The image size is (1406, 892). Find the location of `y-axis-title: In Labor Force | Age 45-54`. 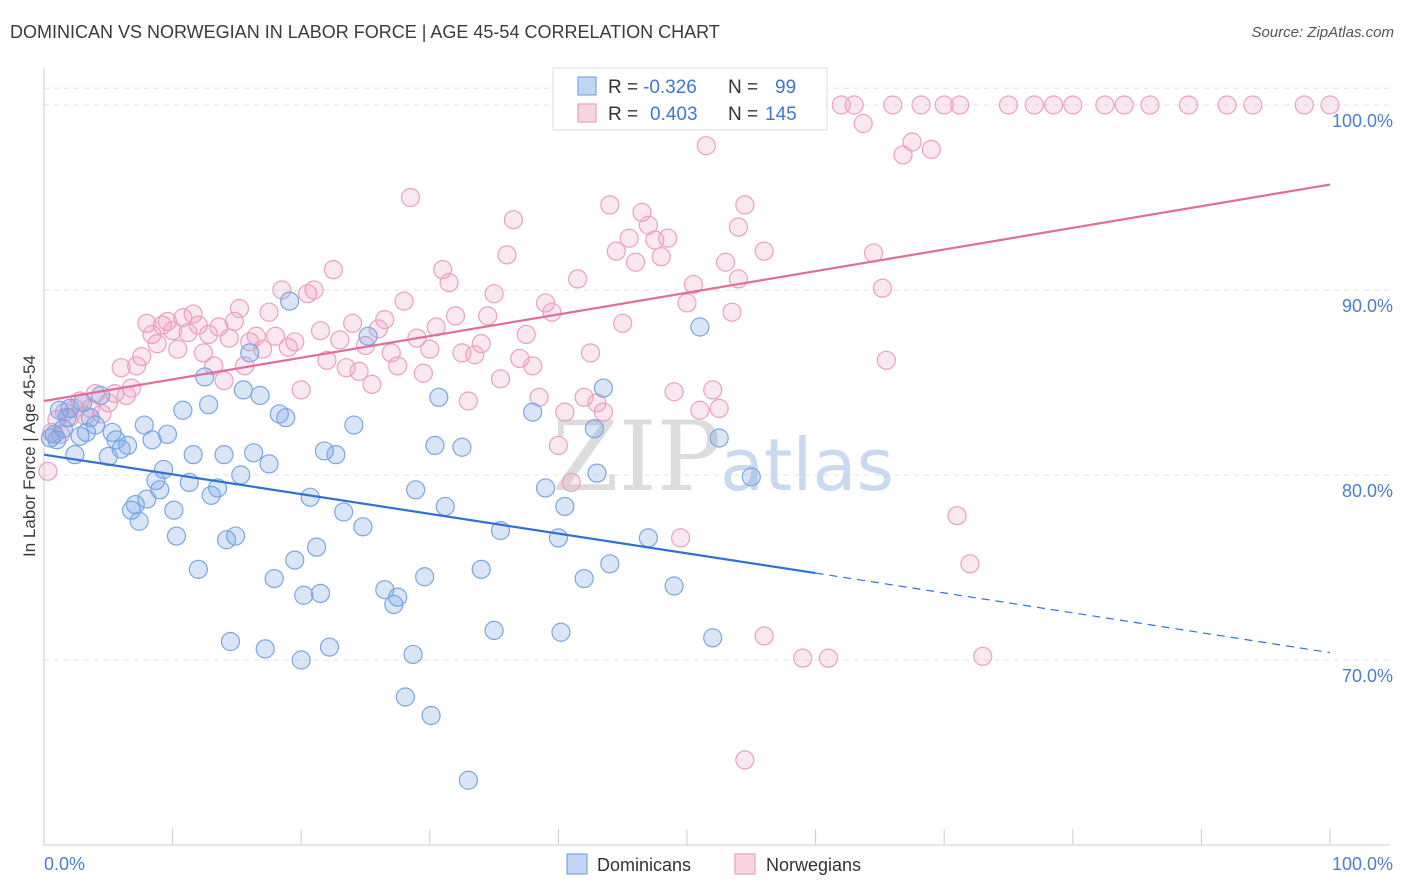

y-axis-title: In Labor Force | Age 45-54 is located at coordinates (29, 456).